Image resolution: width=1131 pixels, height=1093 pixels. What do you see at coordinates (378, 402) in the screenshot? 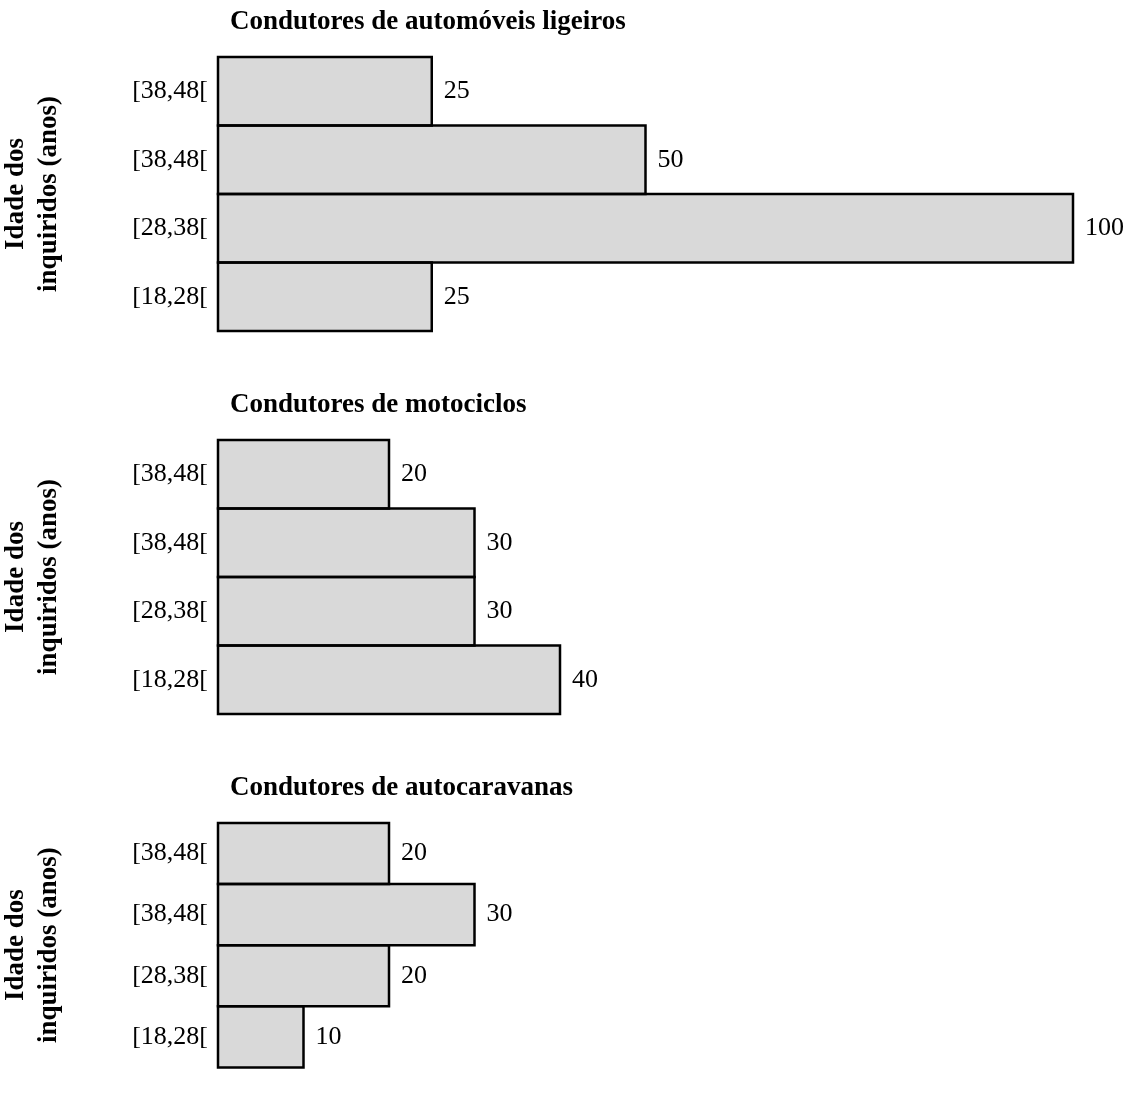
I see `chart-title: Condutores de motociclos` at bounding box center [378, 402].